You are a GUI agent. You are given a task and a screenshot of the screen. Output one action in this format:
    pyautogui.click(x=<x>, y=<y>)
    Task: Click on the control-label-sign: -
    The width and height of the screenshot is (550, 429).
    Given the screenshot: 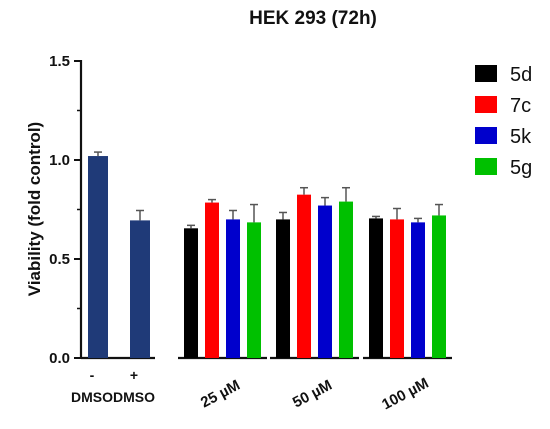 What is the action you would take?
    pyautogui.click(x=92, y=375)
    